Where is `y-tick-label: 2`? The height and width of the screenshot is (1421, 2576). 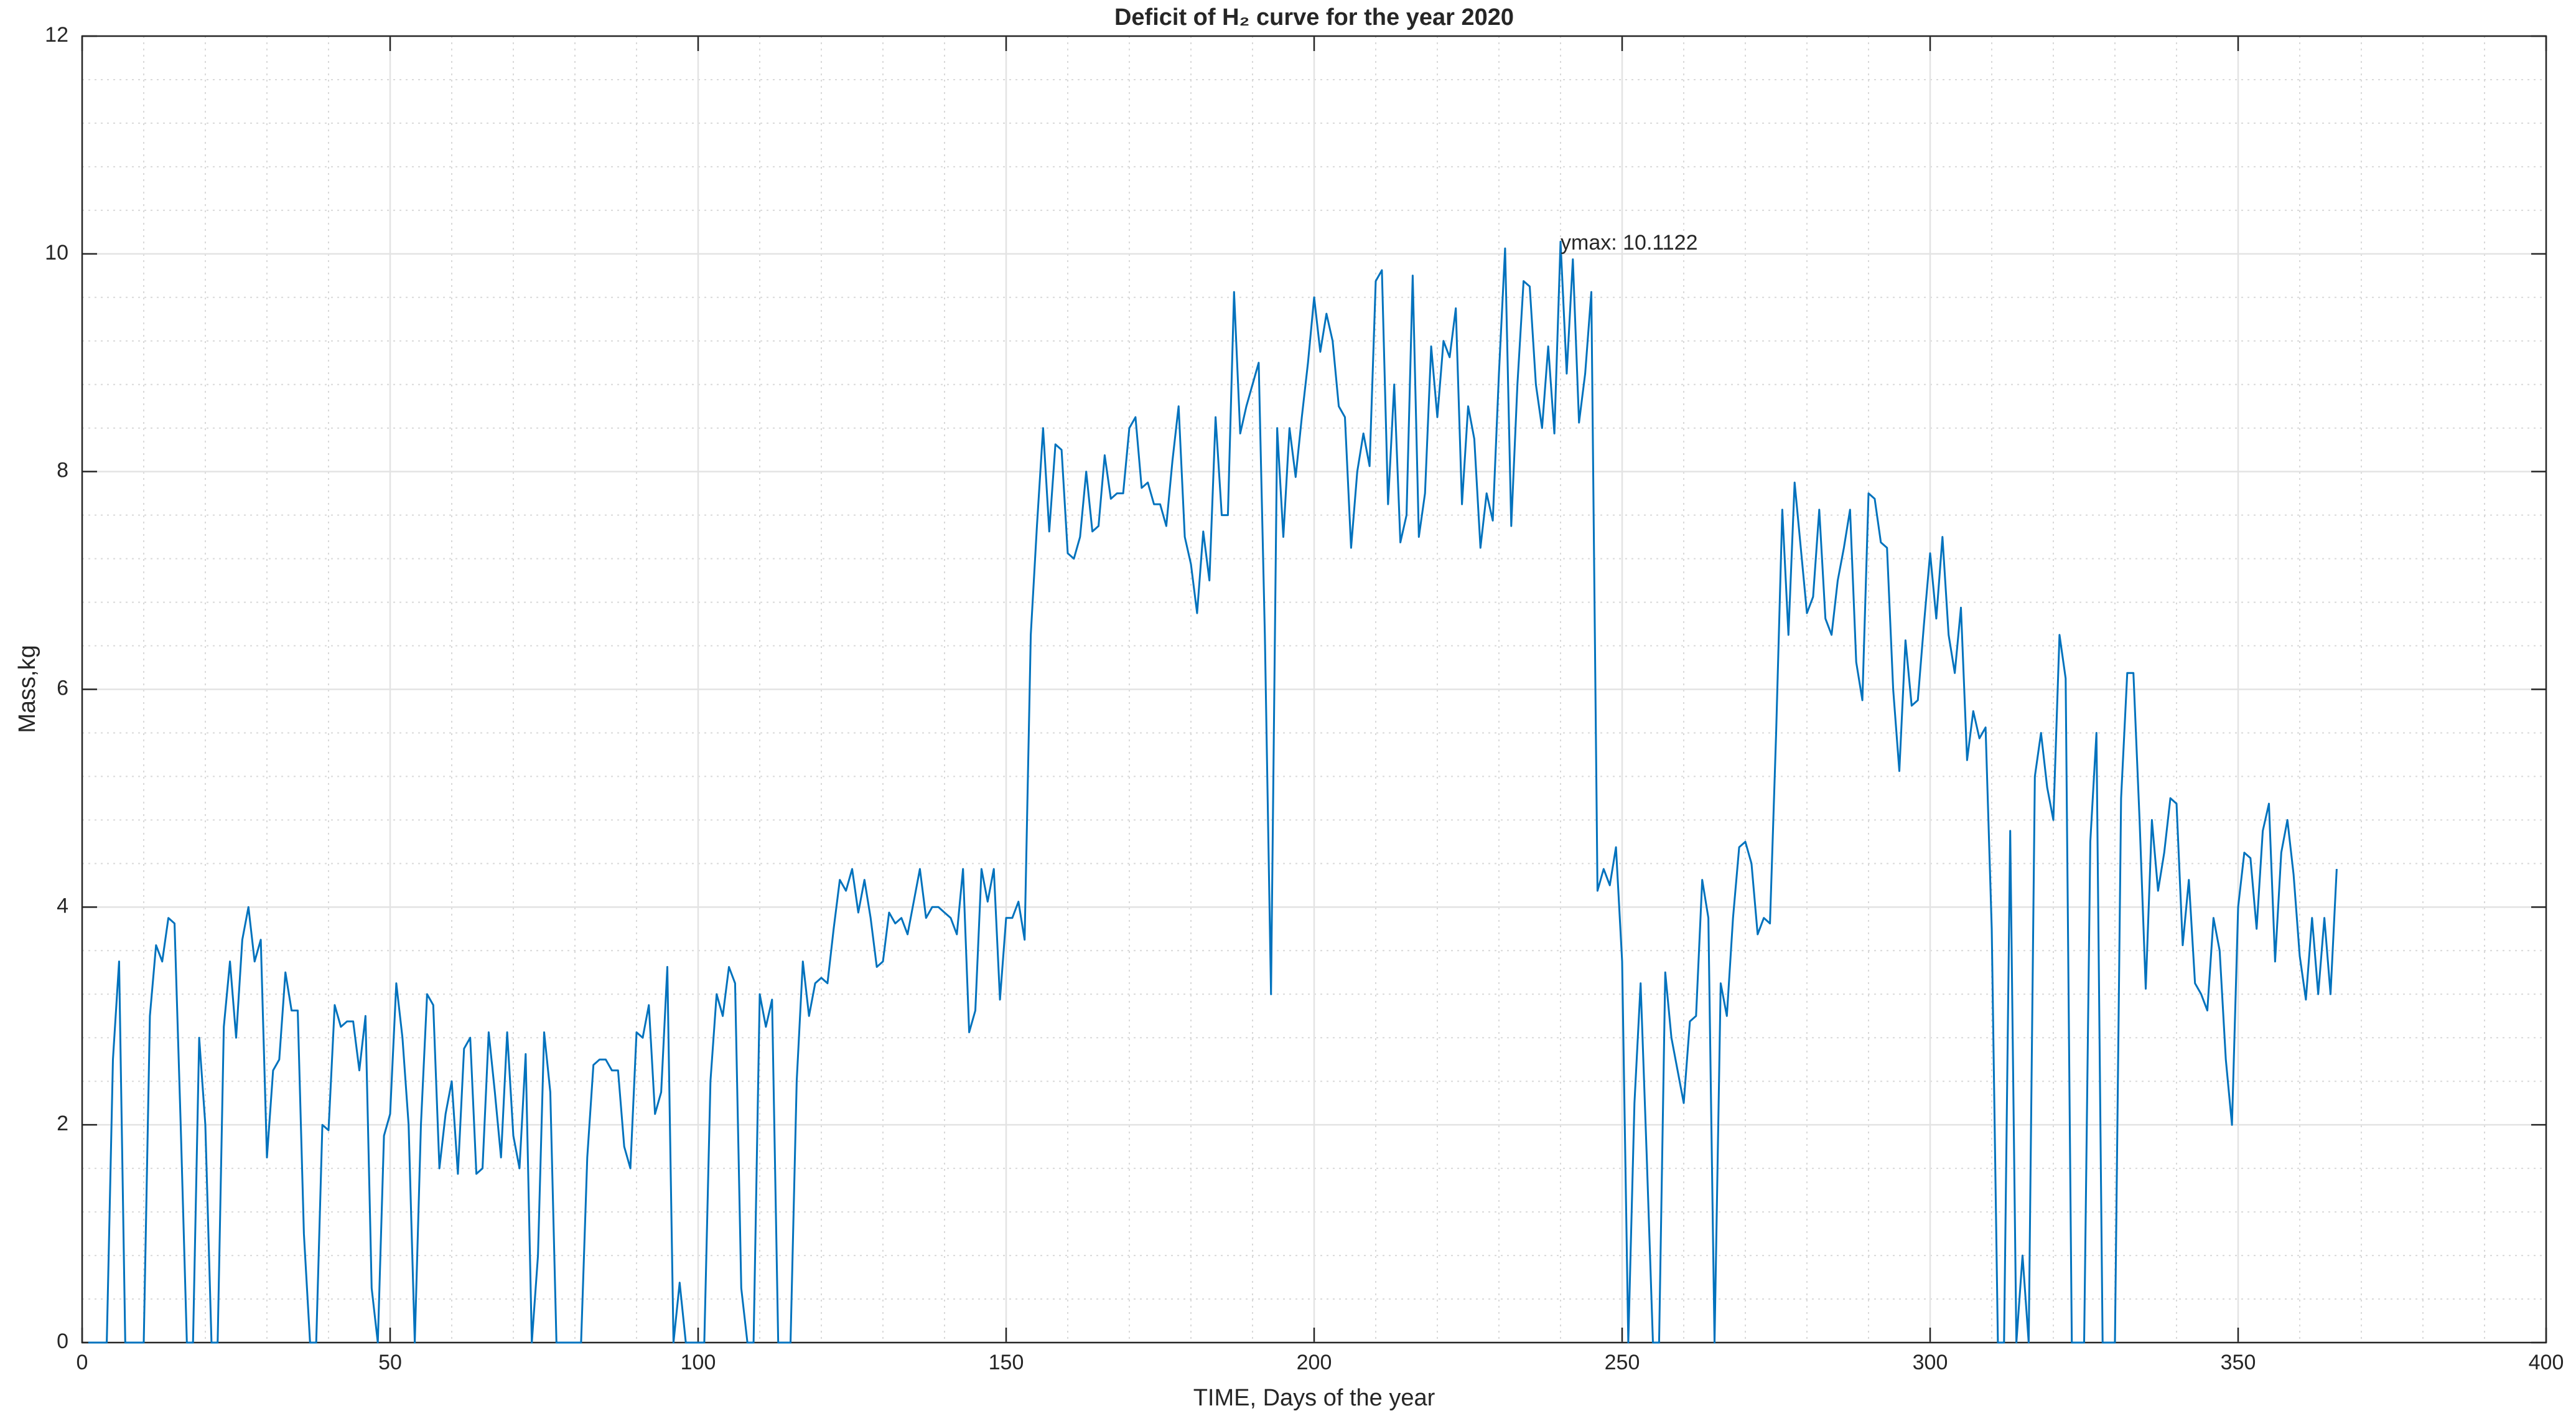 y-tick-label: 2 is located at coordinates (62, 1123).